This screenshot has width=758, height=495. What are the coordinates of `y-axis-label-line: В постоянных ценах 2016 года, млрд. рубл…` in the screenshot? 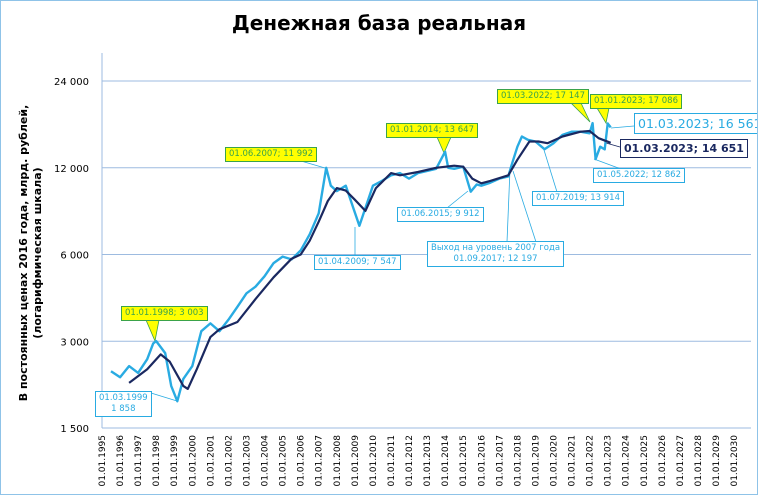 It's located at (23, 253).